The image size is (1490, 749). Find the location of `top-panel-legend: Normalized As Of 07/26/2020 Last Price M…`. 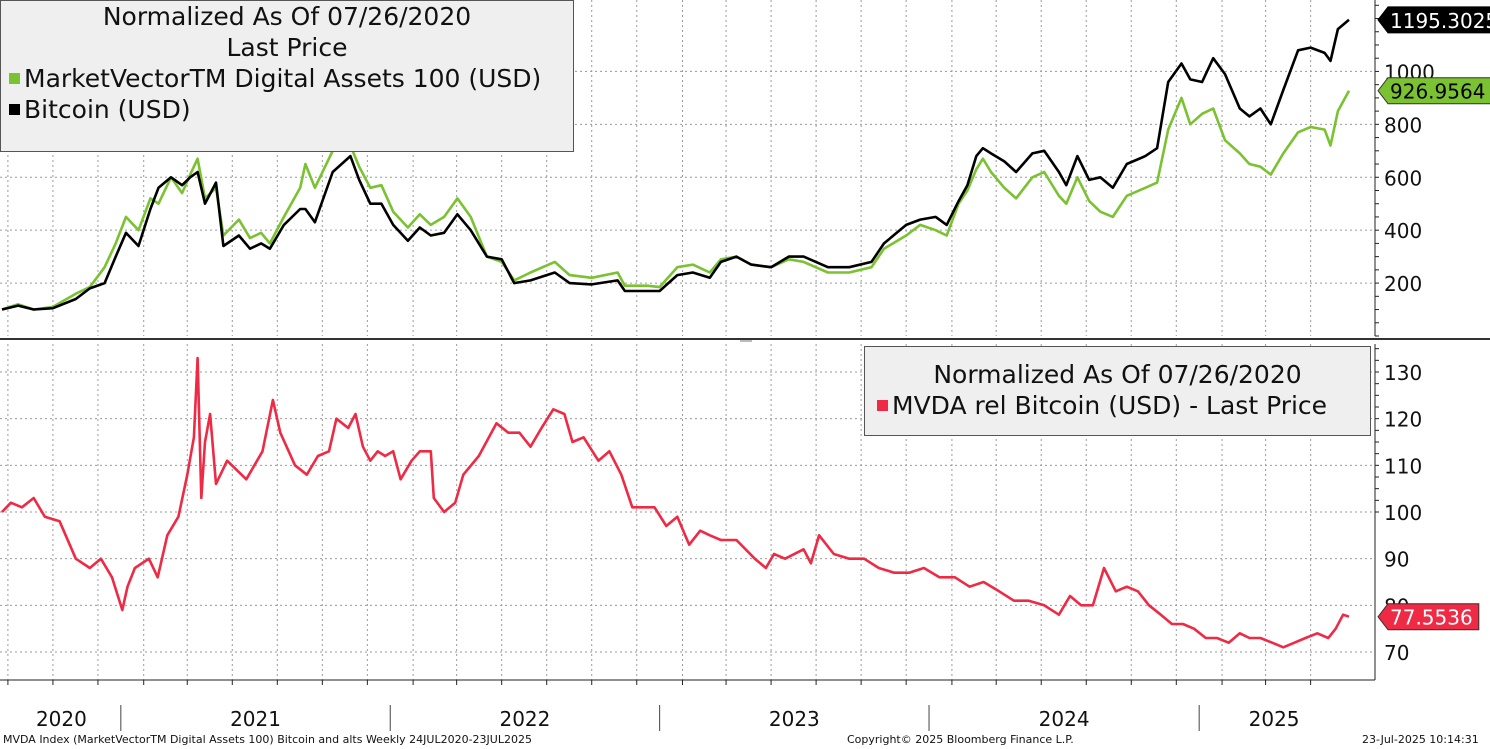

top-panel-legend: Normalized As Of 07/26/2020 Last Price M… is located at coordinates (287, 76).